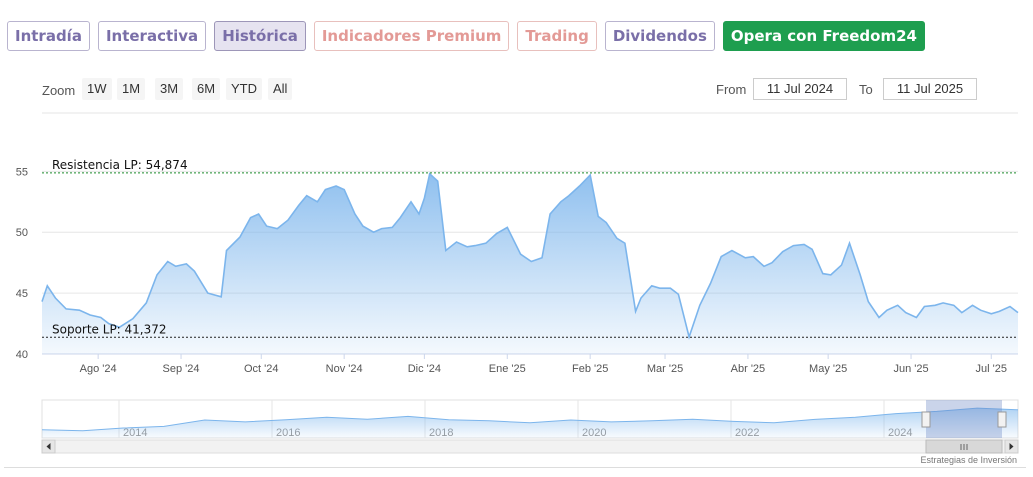 The image size is (1033, 477). I want to click on x-tick-label: Jun '25, so click(910, 369).